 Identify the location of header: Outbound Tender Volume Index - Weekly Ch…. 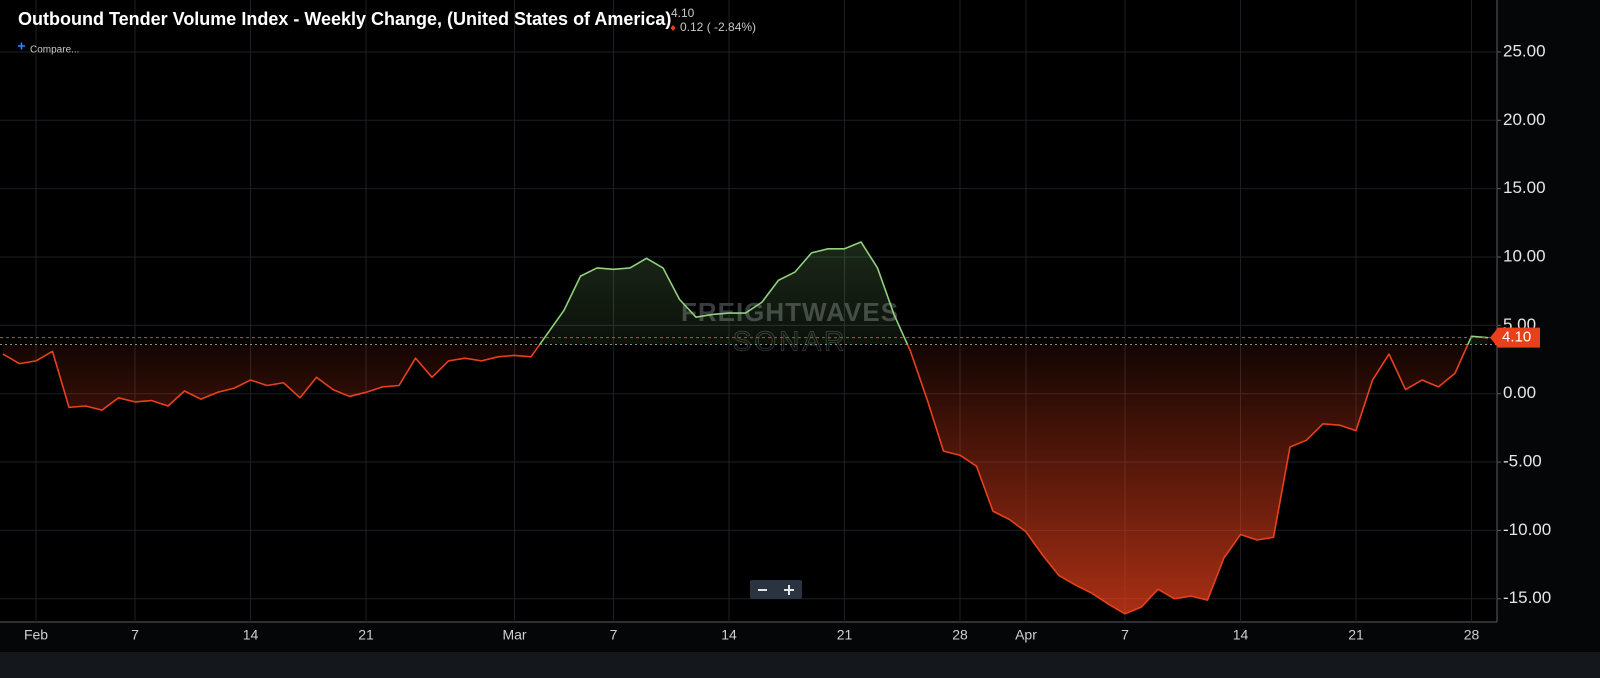
(387, 31).